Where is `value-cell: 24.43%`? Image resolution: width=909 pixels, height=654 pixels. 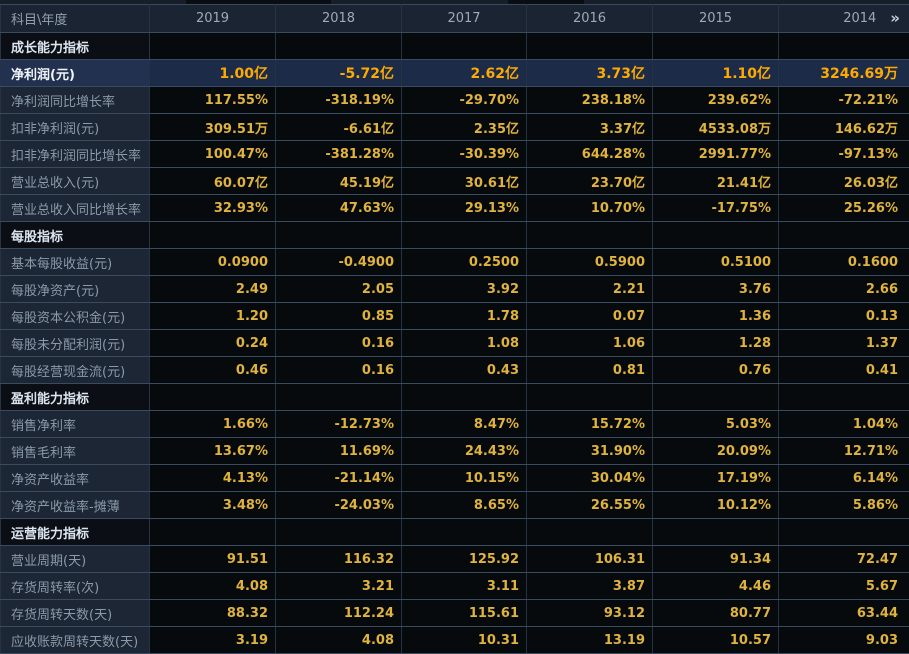
value-cell: 24.43% is located at coordinates (464, 451).